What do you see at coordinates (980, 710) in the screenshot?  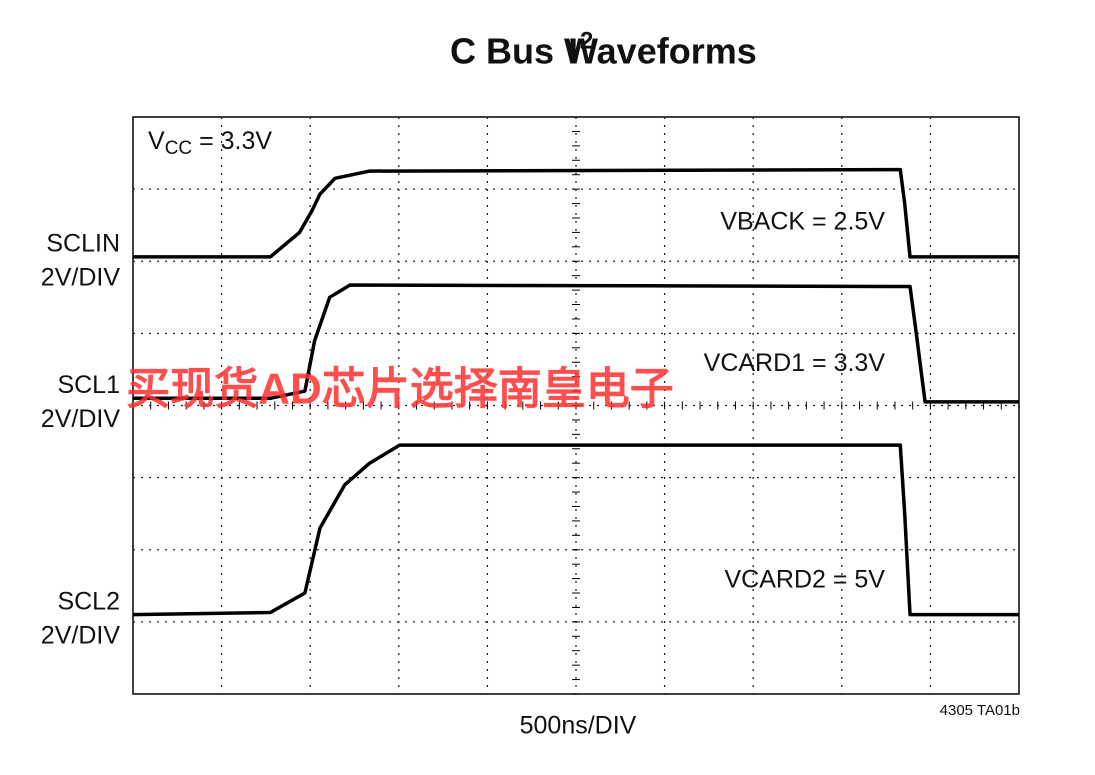 I see `figure-id: 4305 TA01b` at bounding box center [980, 710].